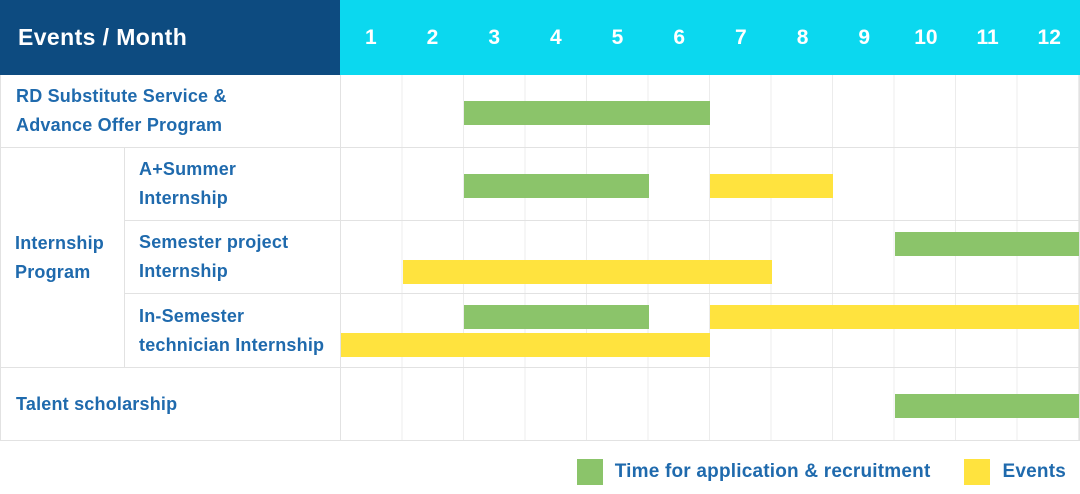  Describe the element at coordinates (977, 472) in the screenshot. I see `yellow-swatch-icon` at that location.